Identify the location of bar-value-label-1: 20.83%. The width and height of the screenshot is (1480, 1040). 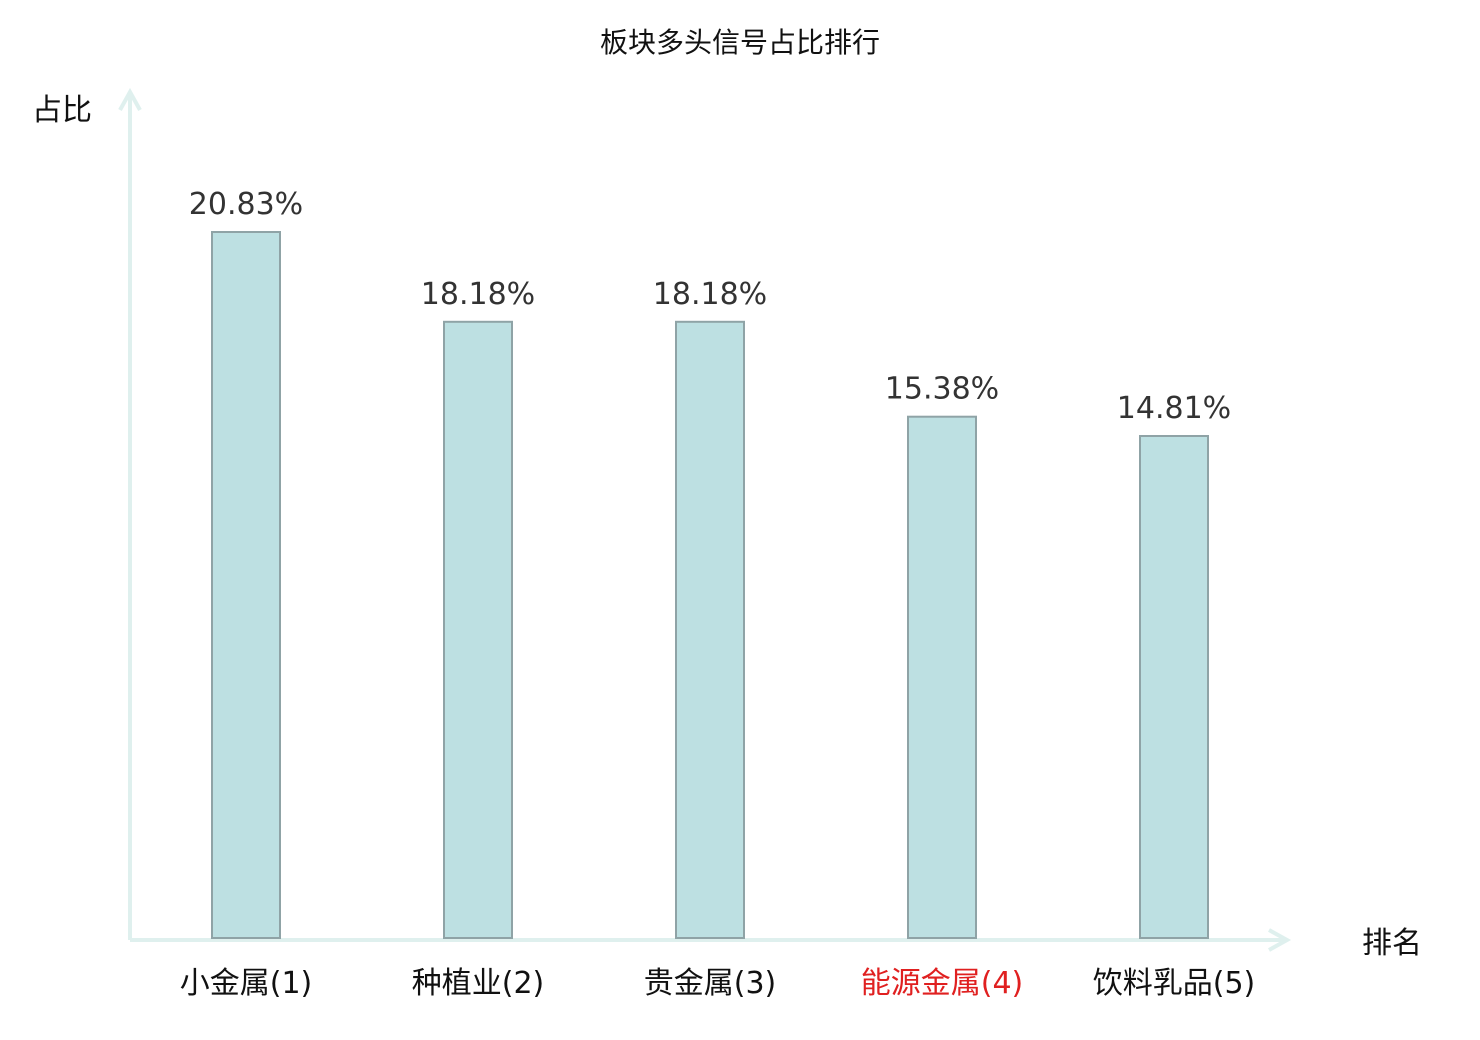
(246, 204).